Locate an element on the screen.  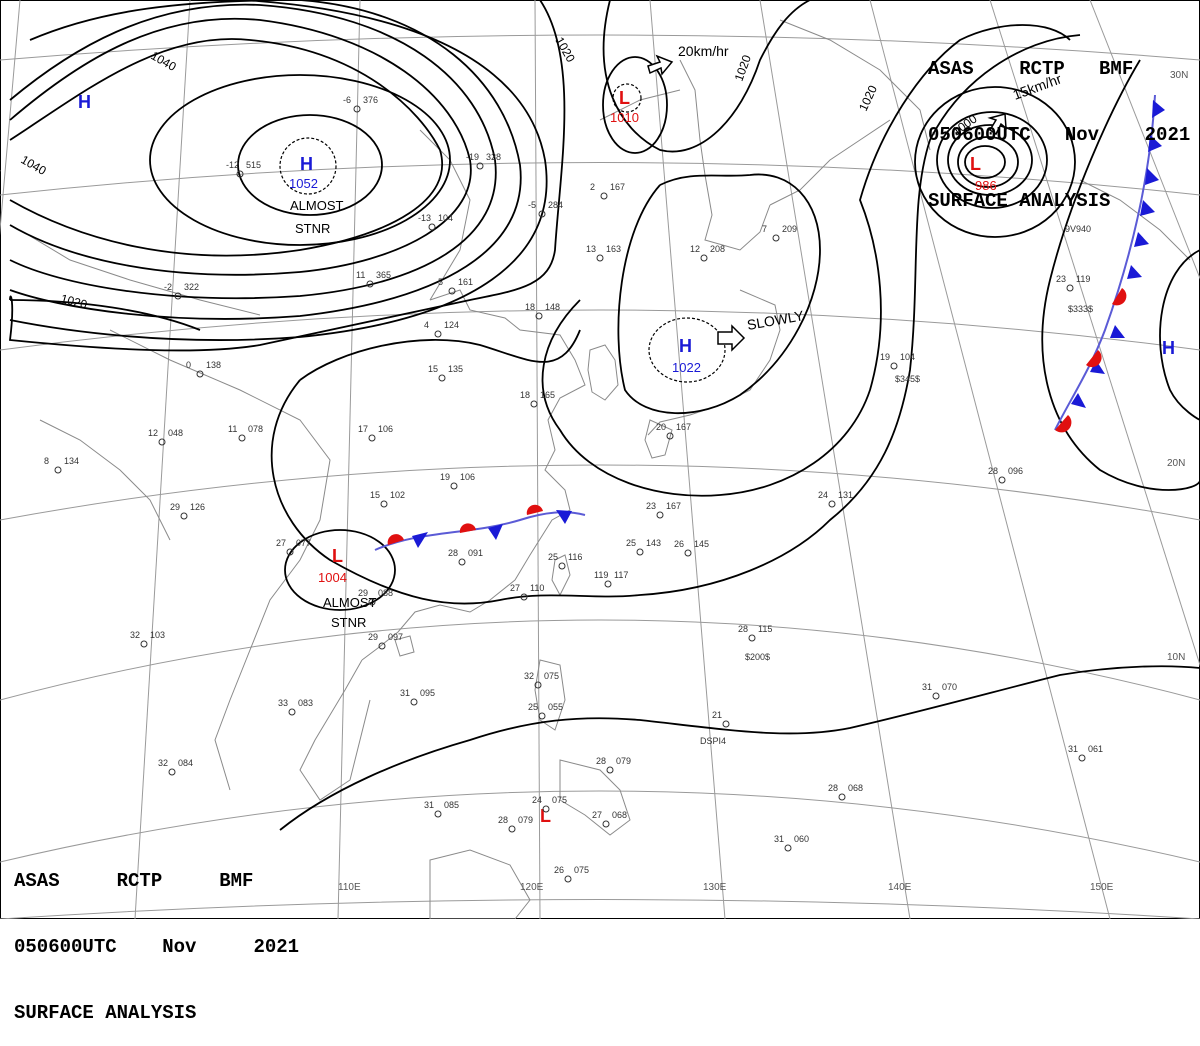
station-pressure: 131 is located at coordinates (845, 495).